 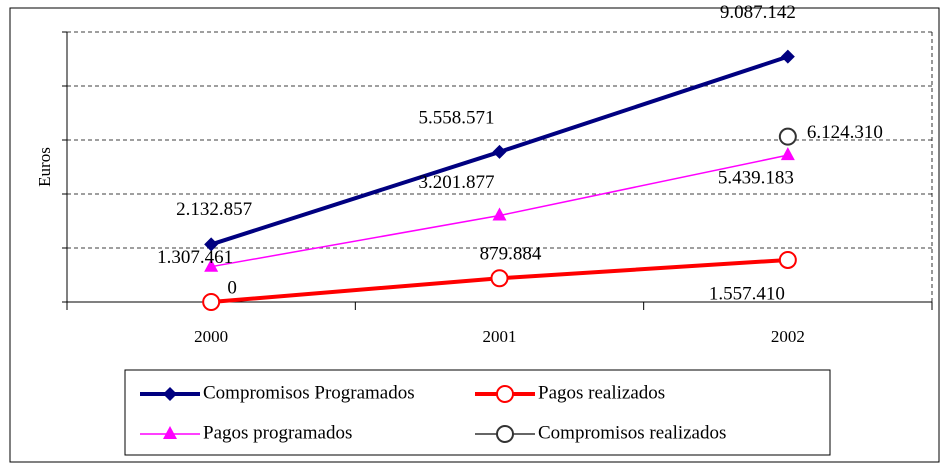 I want to click on data-label: 6.124.310, so click(x=845, y=132).